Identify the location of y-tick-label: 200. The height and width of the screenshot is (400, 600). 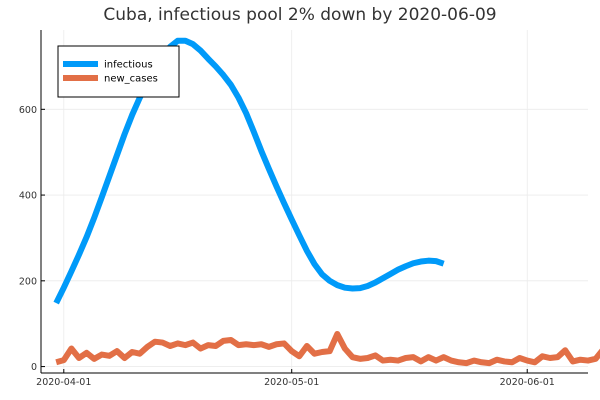
(28, 281).